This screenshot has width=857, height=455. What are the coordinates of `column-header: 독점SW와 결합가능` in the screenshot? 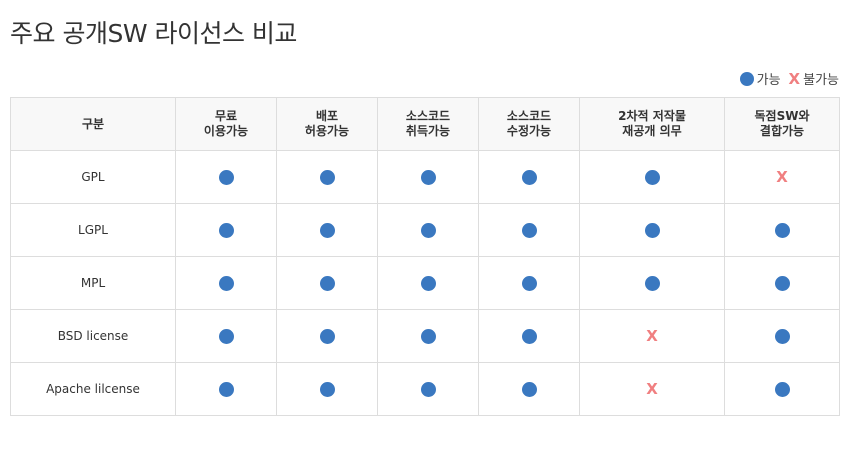 It's located at (782, 124).